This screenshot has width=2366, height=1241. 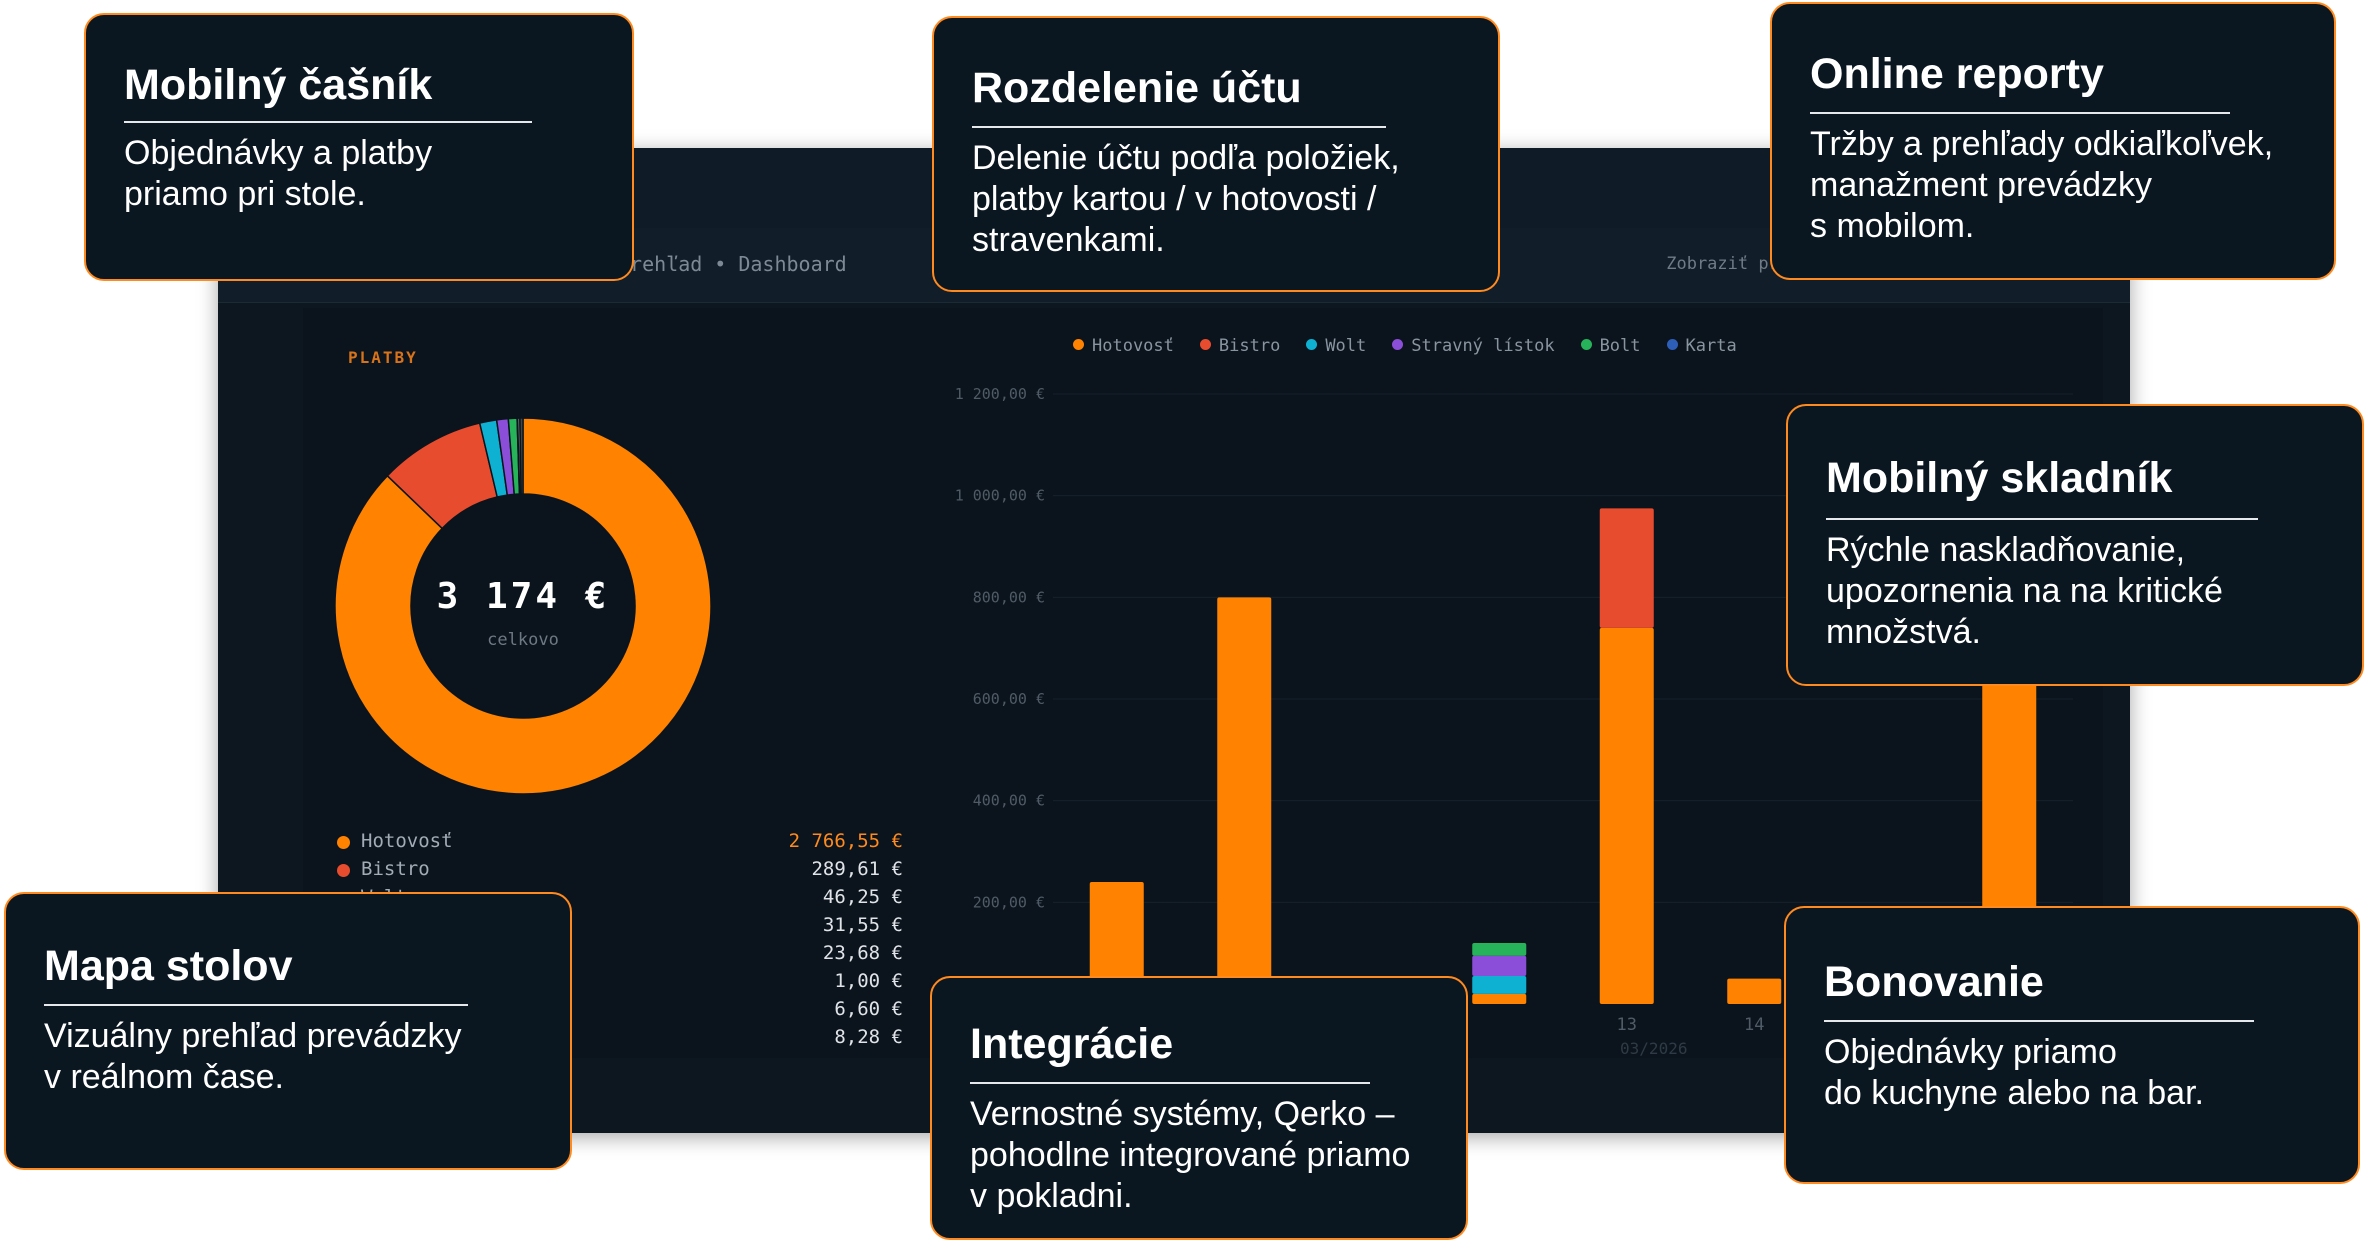 What do you see at coordinates (868, 1009) in the screenshot?
I see `legend-value: 6,60 €` at bounding box center [868, 1009].